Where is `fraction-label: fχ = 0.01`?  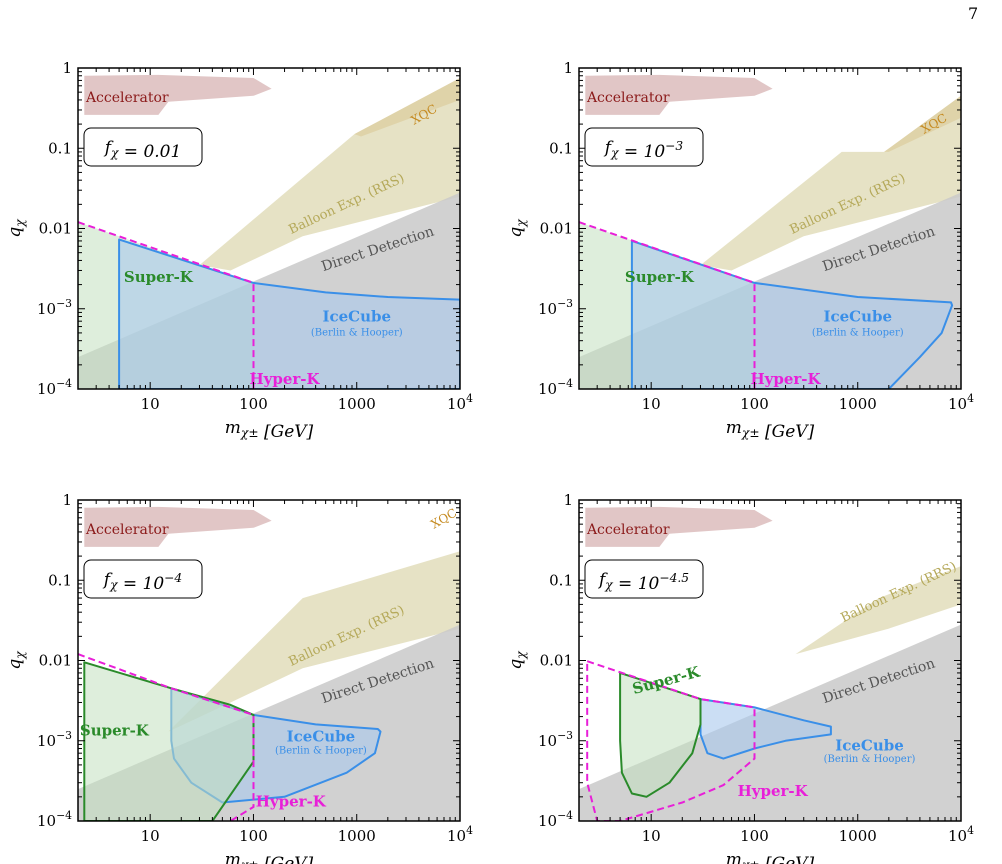
fraction-label: fχ = 0.01 is located at coordinates (142, 150).